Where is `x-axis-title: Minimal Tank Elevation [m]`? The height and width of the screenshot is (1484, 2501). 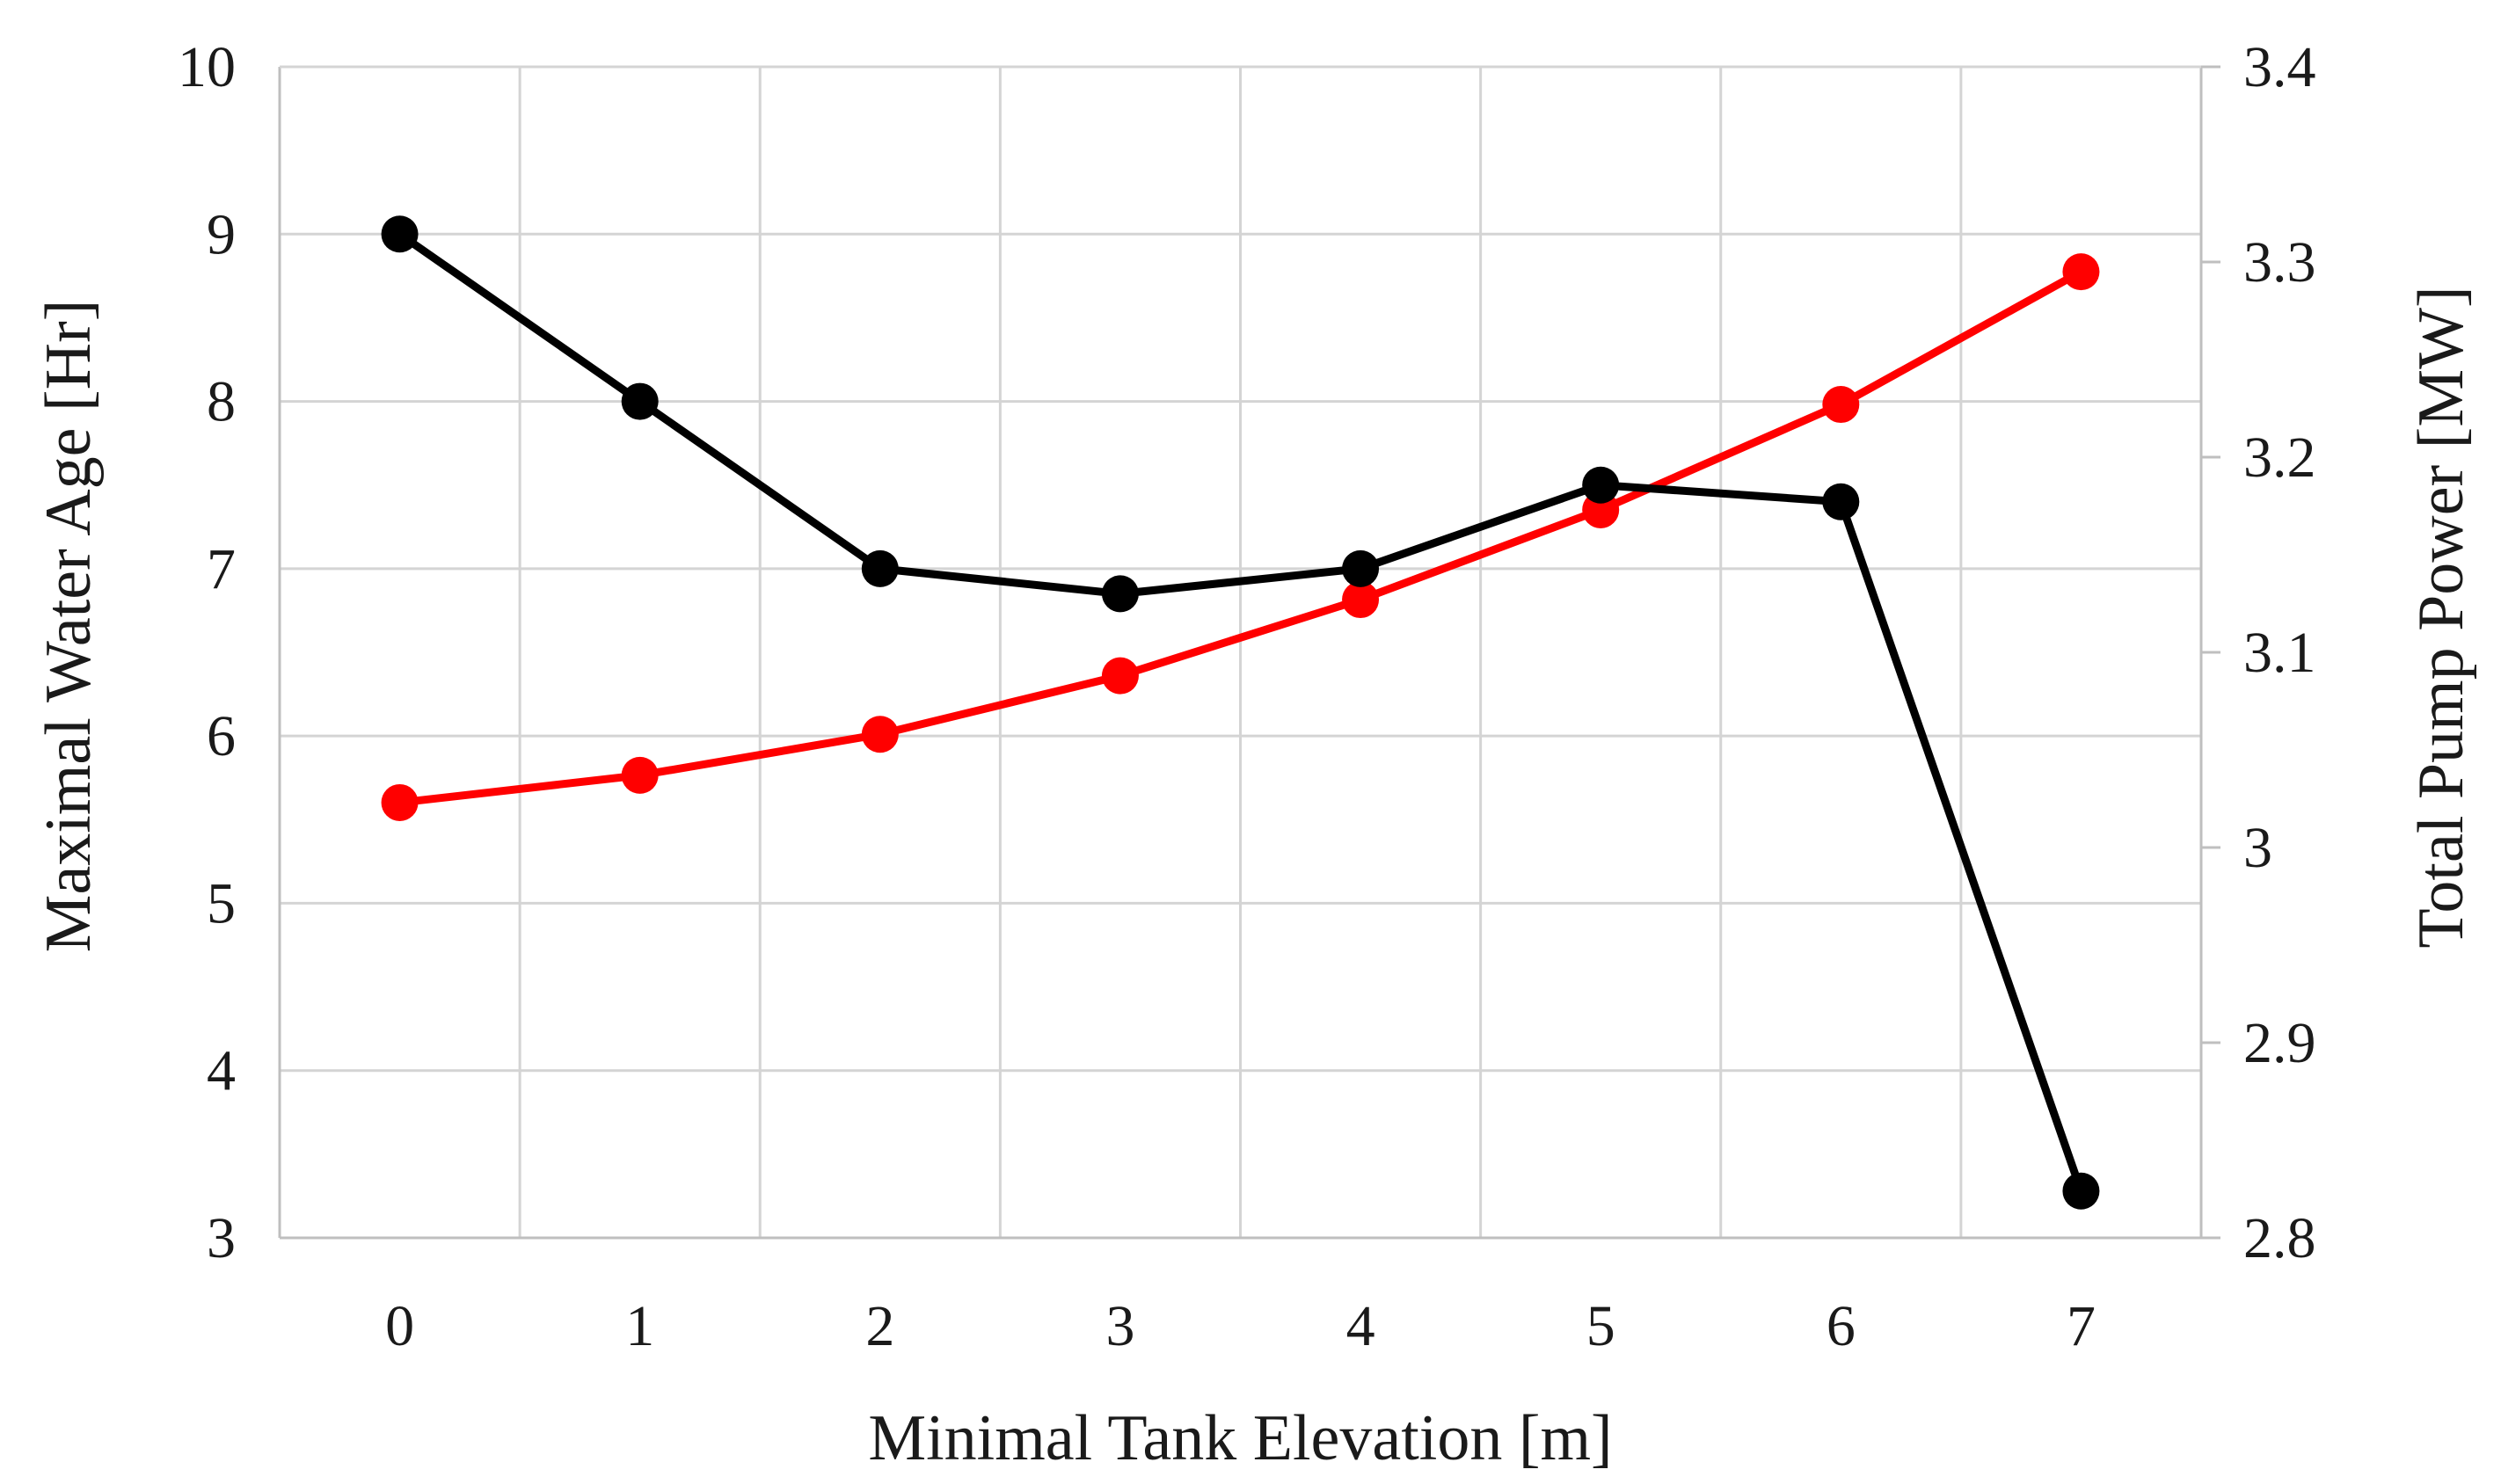 x-axis-title: Minimal Tank Elevation [m] is located at coordinates (1240, 1438).